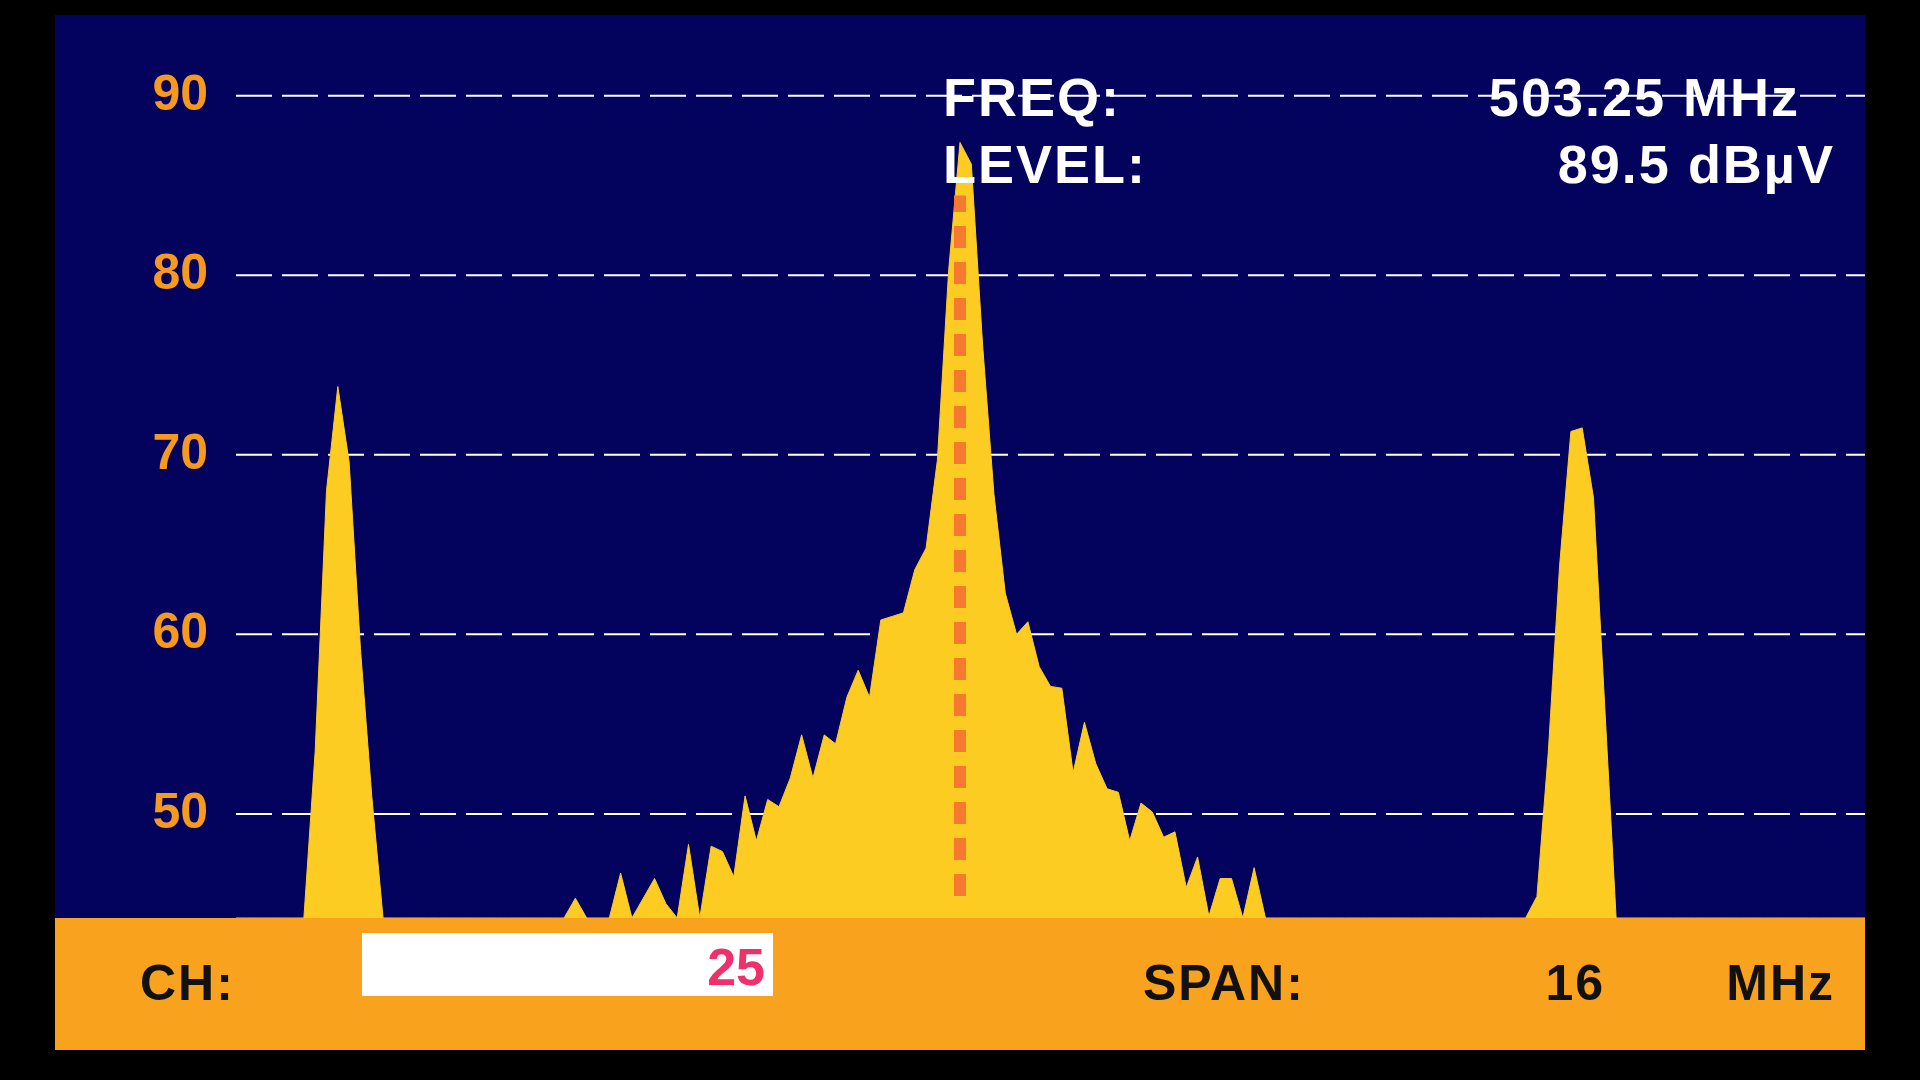 The image size is (1920, 1080). Describe the element at coordinates (1780, 983) in the screenshot. I see `text: MHz` at that location.